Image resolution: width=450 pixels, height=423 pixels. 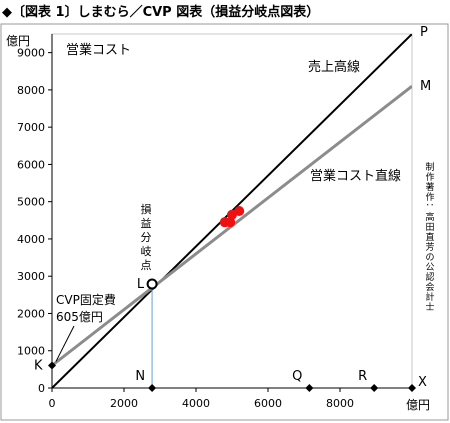 I want to click on credit-char: の, so click(x=429, y=258).